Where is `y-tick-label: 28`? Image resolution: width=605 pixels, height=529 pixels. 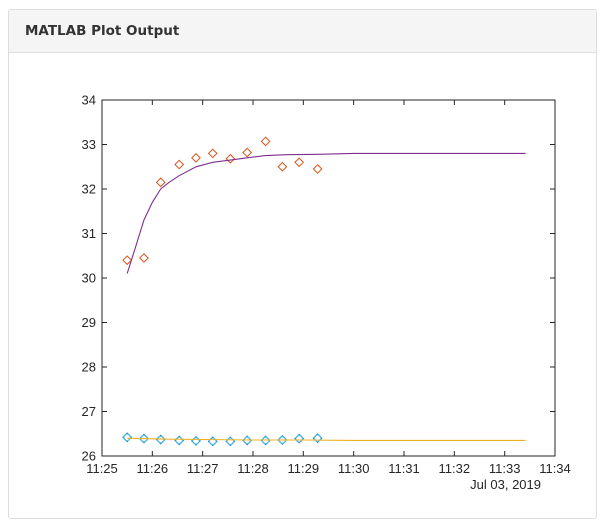
y-tick-label: 28 is located at coordinates (89, 367).